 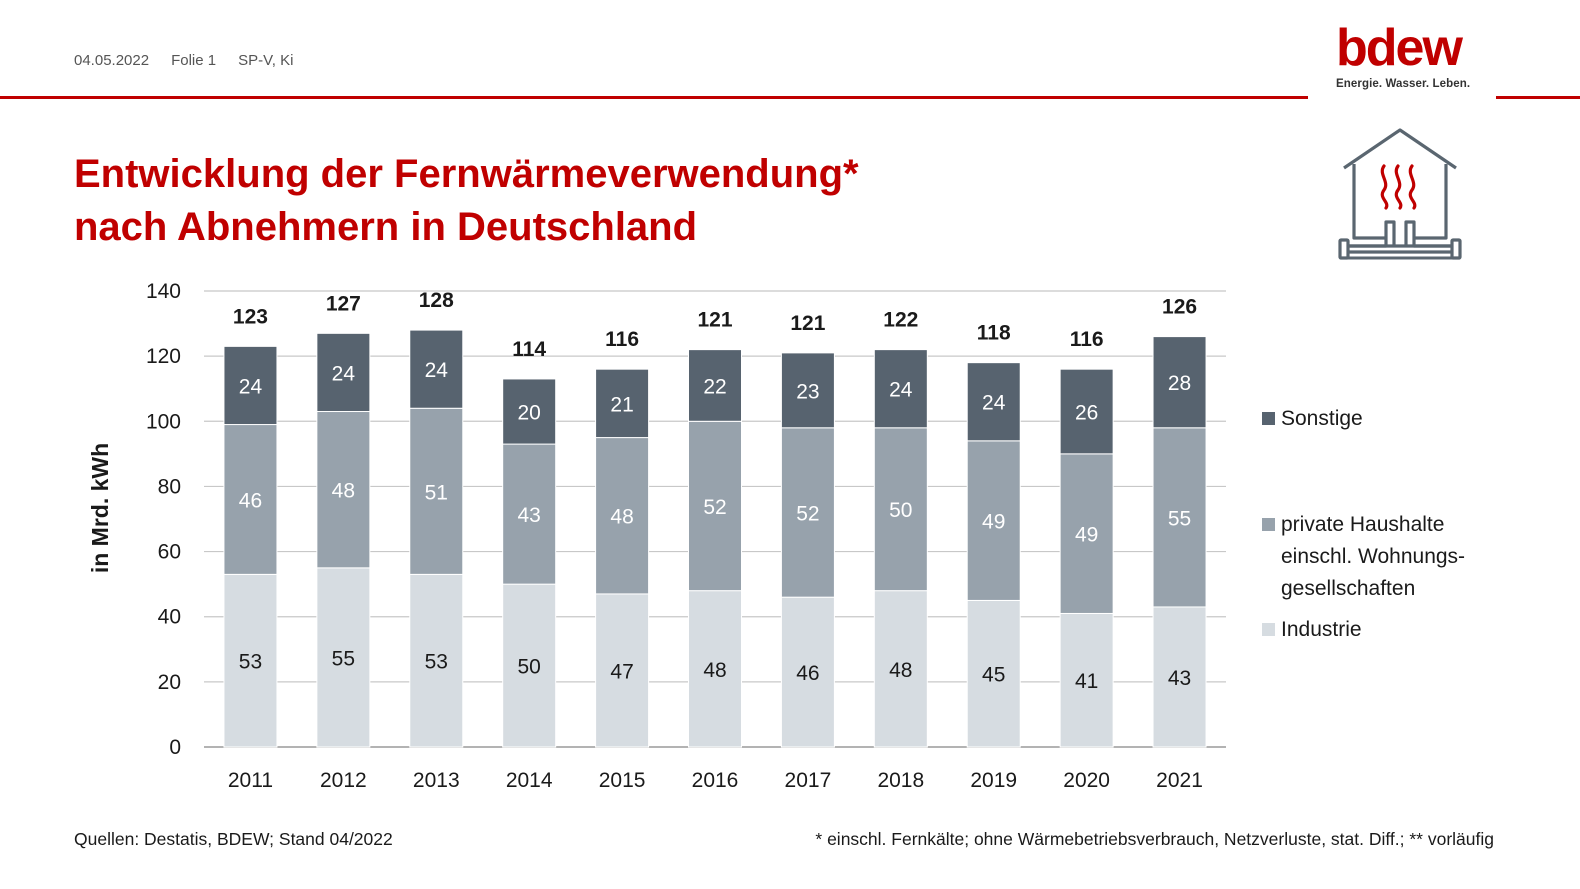 I want to click on data-label: 55, so click(x=1179, y=518).